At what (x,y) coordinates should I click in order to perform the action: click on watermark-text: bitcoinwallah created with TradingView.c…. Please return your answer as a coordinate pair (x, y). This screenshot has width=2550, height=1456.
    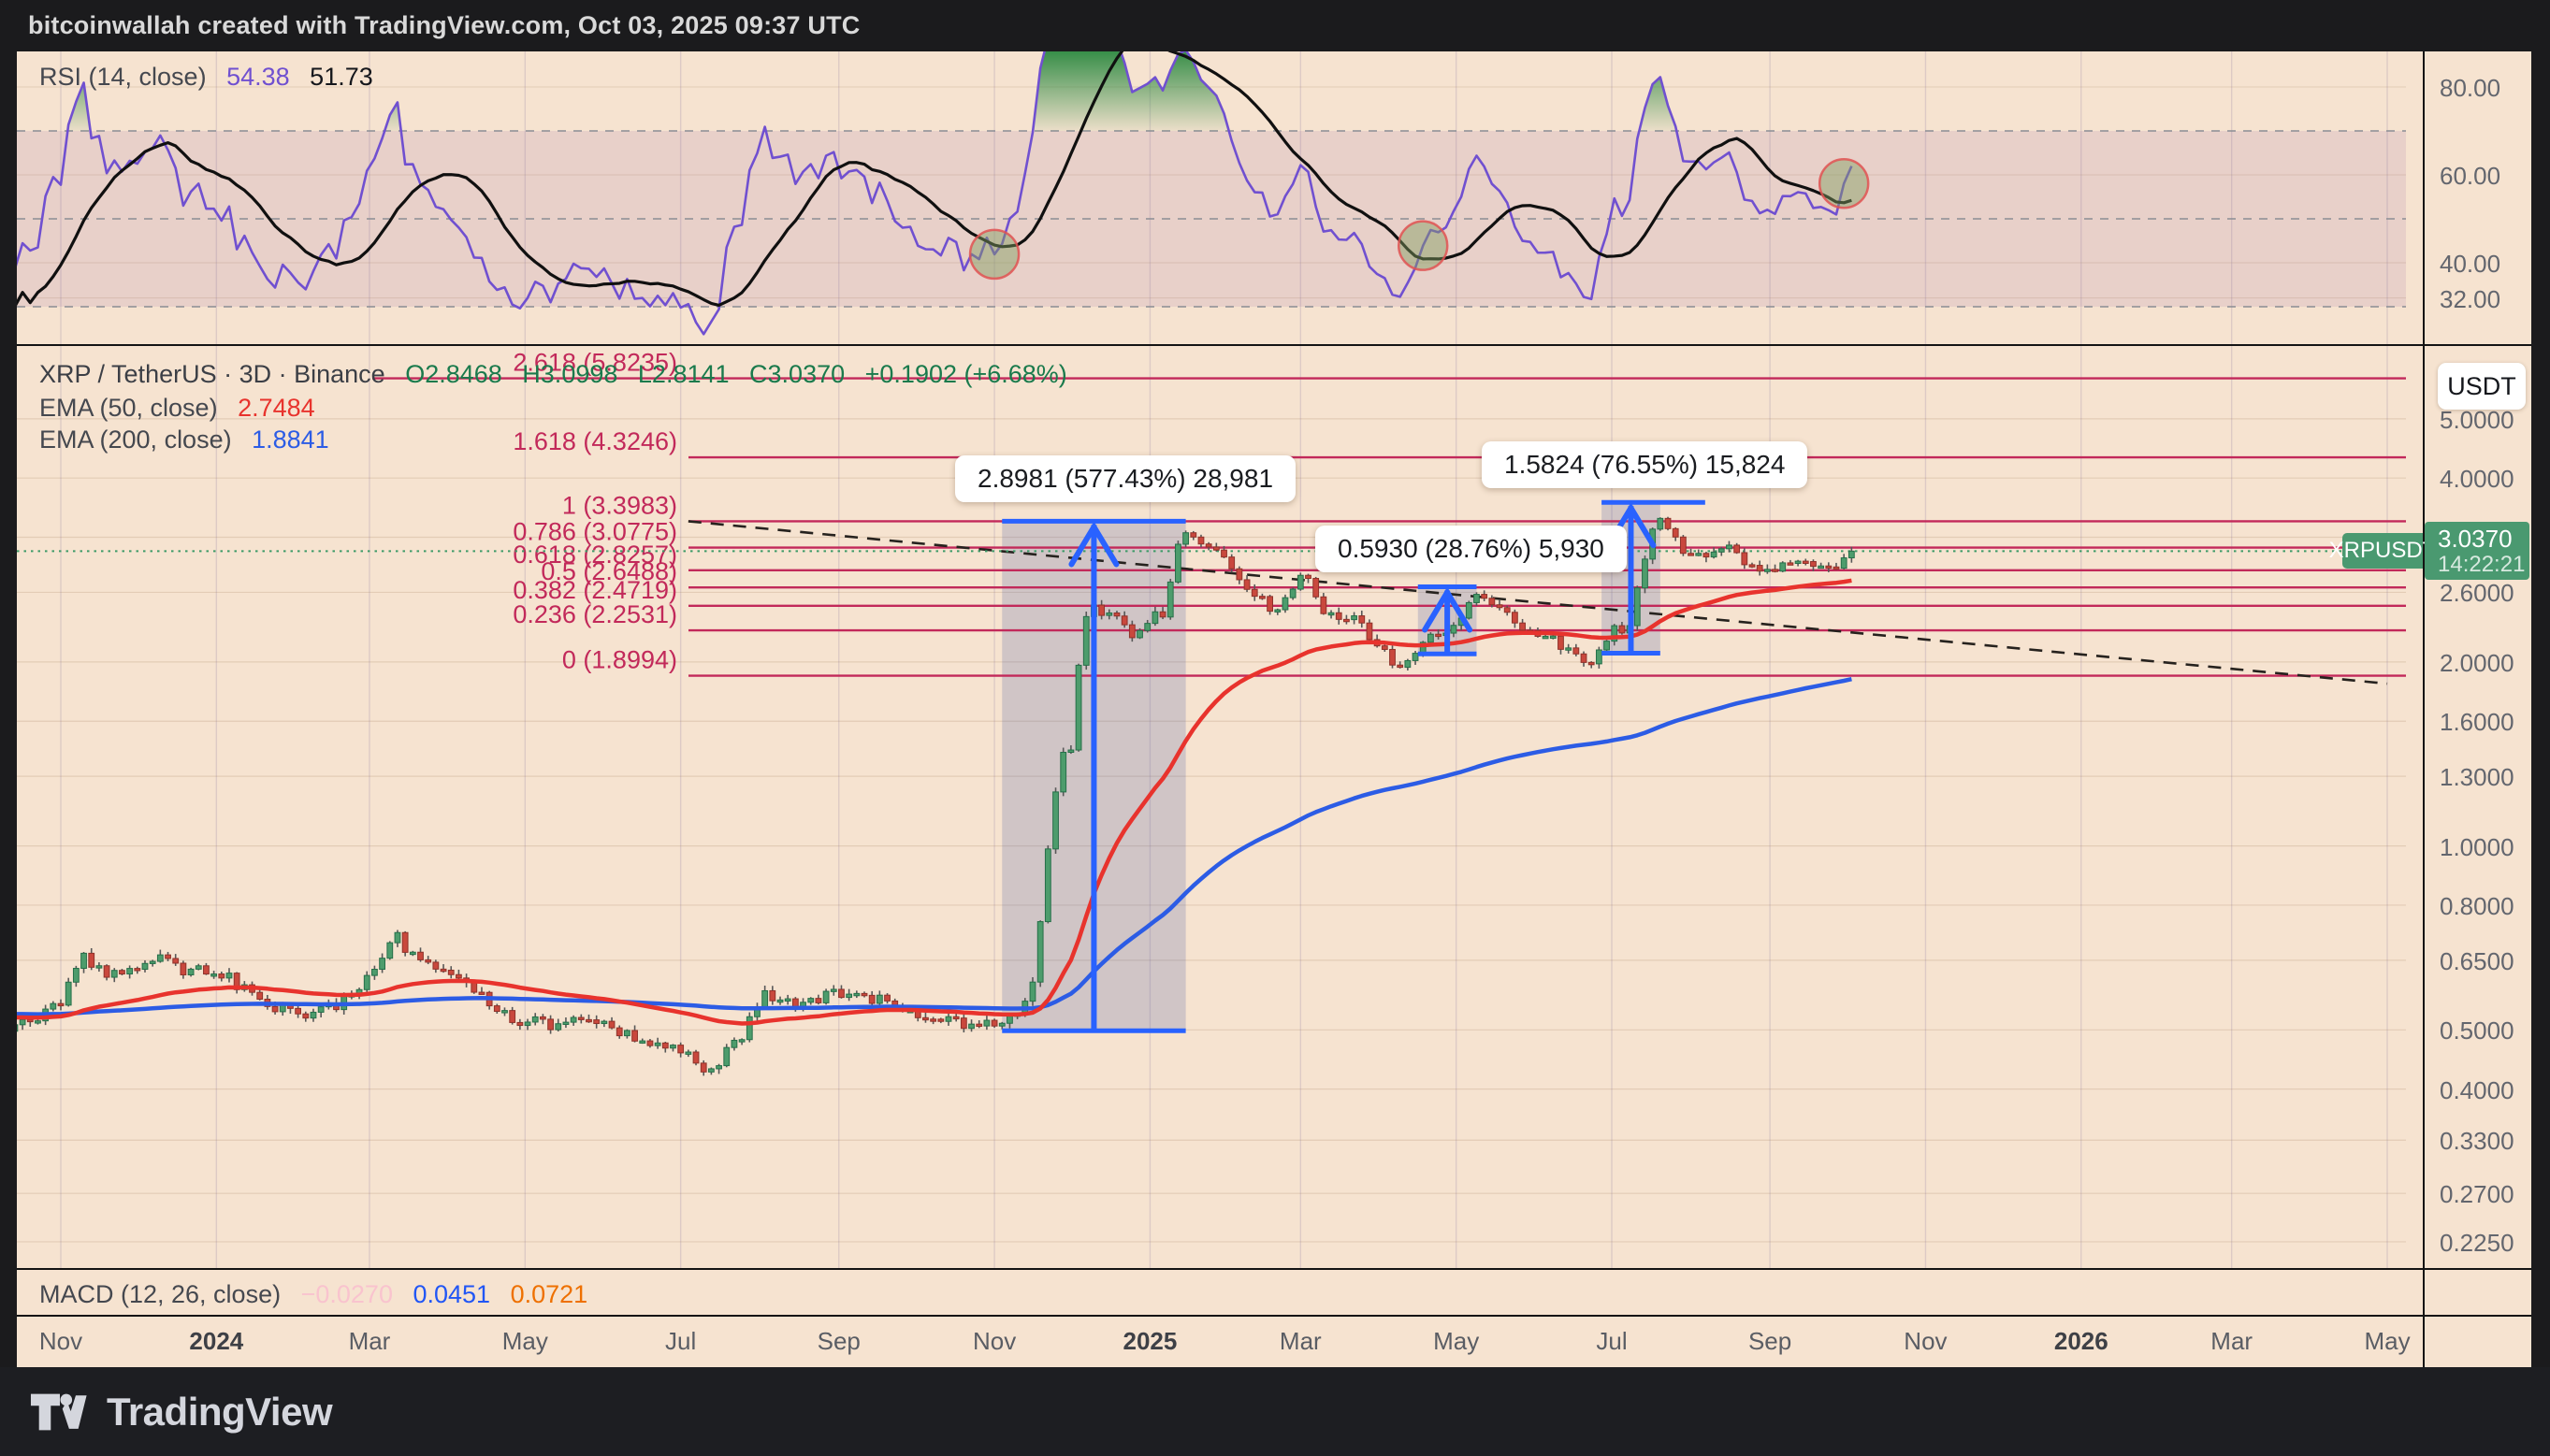
    Looking at the image, I should click on (444, 25).